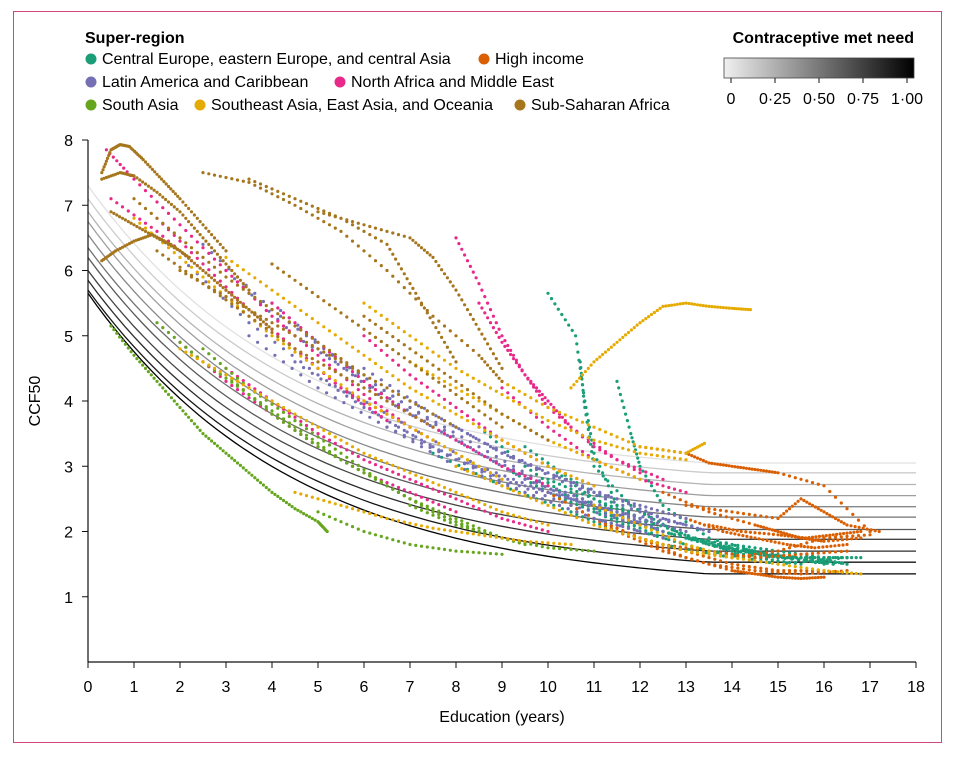 Image resolution: width=963 pixels, height=758 pixels. Describe the element at coordinates (823, 38) in the screenshot. I see `colorbar-title: Contraceptive met need` at that location.